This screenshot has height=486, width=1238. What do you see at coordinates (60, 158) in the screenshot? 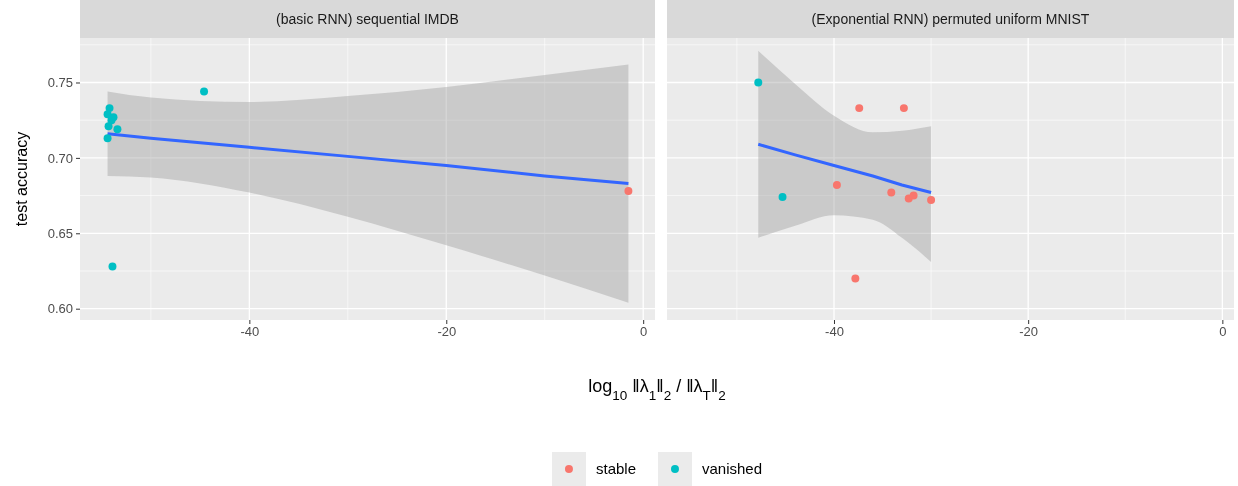
I see `y-tick-label: 0.70` at bounding box center [60, 158].